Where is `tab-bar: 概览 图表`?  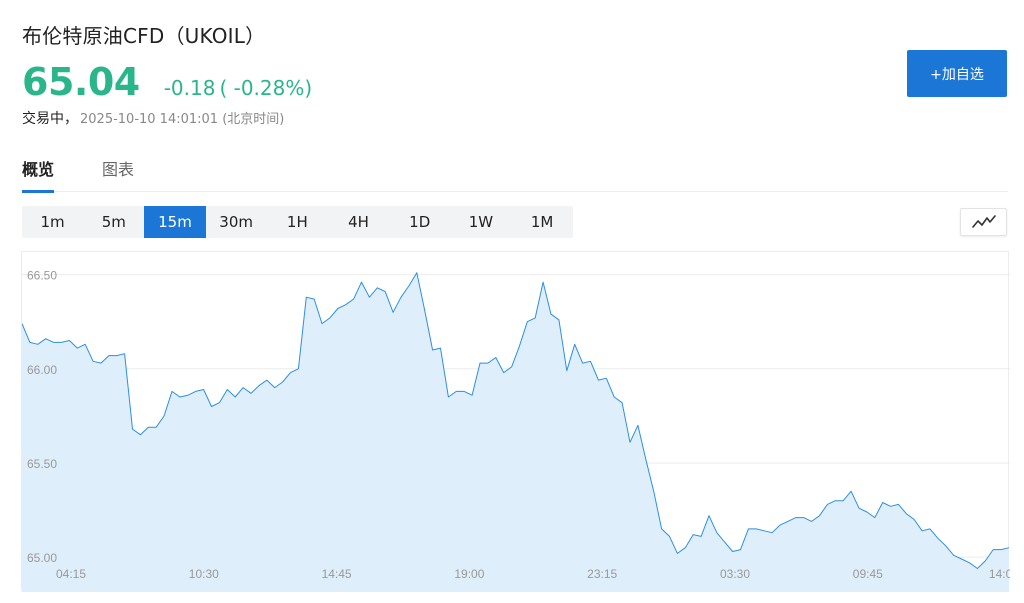 tab-bar: 概览 图表 is located at coordinates (515, 174).